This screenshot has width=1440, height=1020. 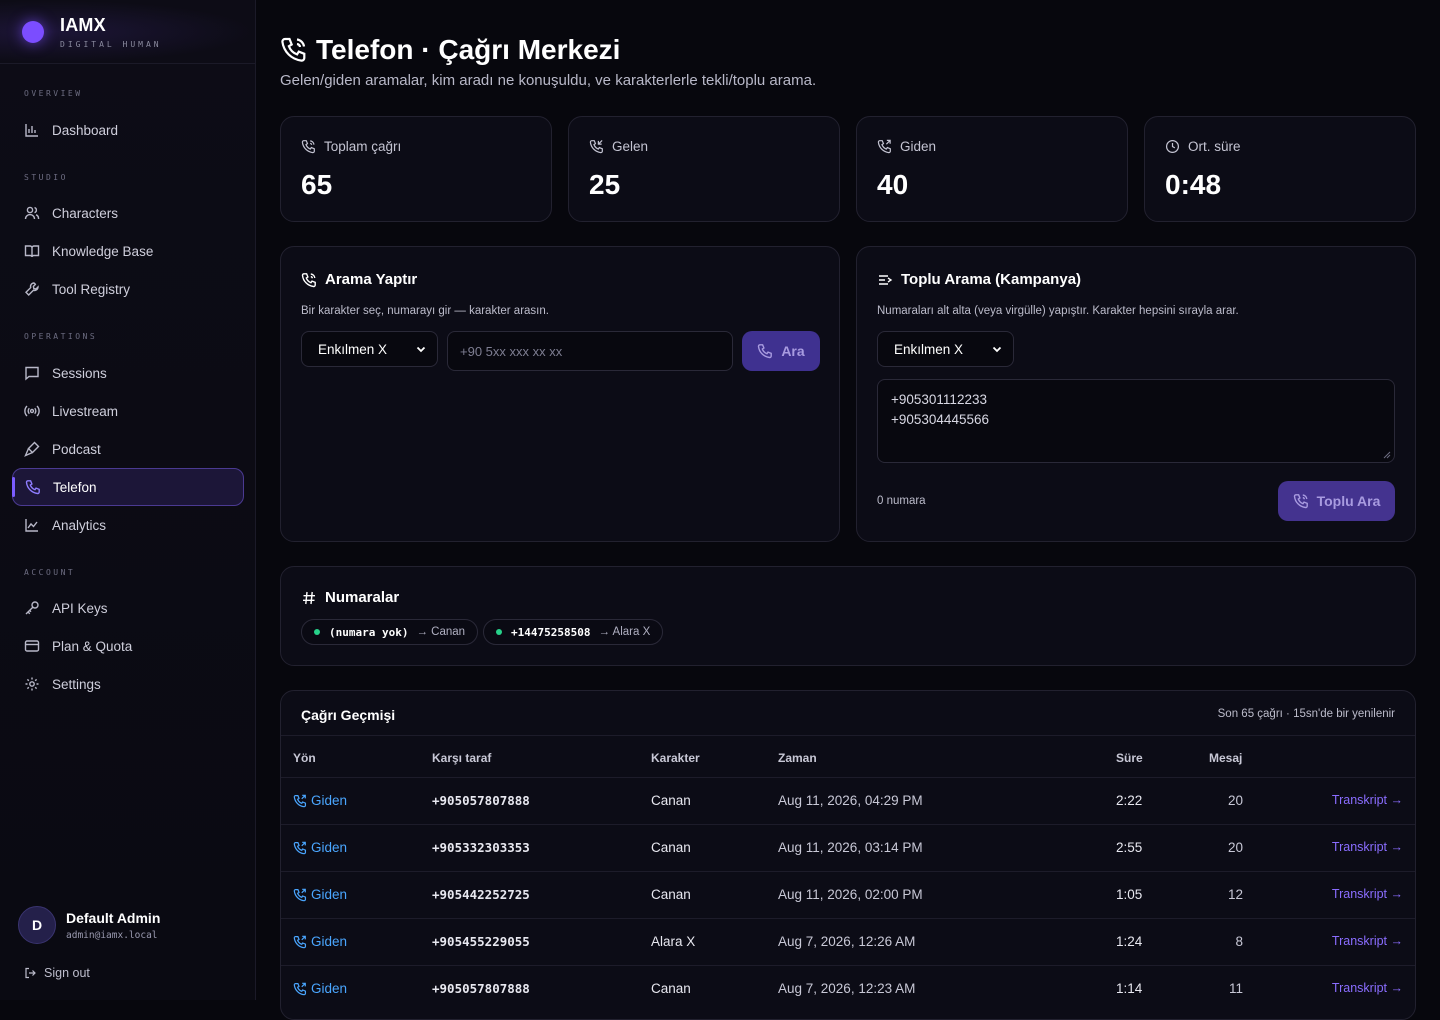 What do you see at coordinates (85, 130) in the screenshot?
I see `sidebar-item-label: Dashboard` at bounding box center [85, 130].